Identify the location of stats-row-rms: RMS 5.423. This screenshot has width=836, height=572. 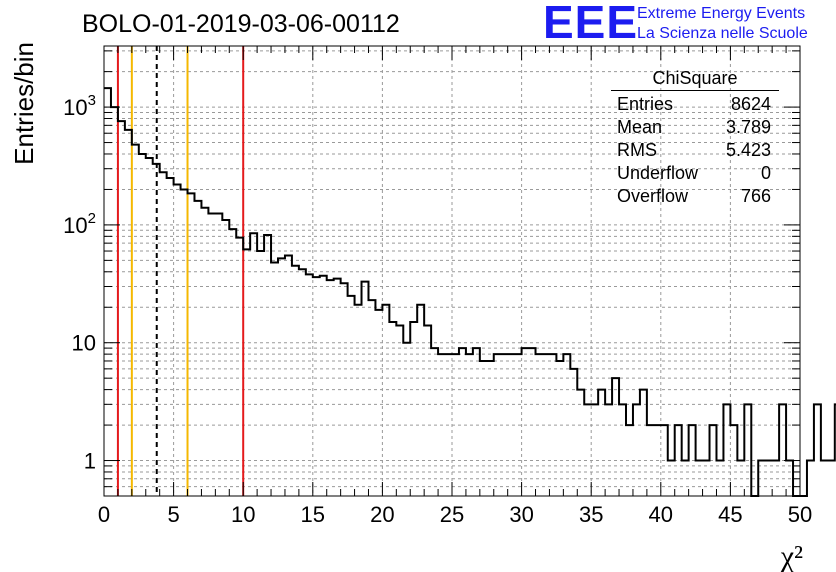
(695, 150).